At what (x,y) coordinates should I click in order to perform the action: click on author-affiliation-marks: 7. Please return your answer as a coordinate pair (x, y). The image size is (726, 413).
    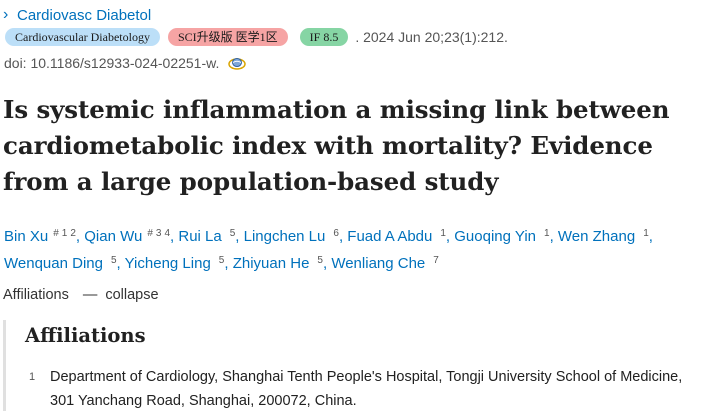
    Looking at the image, I should click on (434, 260).